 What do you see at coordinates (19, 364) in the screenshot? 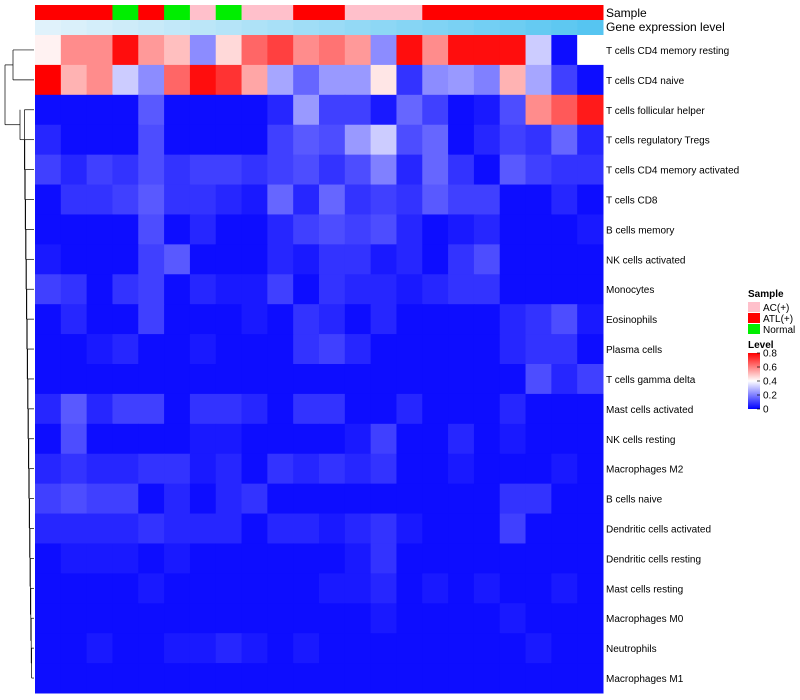
I see `row-dendrogram` at bounding box center [19, 364].